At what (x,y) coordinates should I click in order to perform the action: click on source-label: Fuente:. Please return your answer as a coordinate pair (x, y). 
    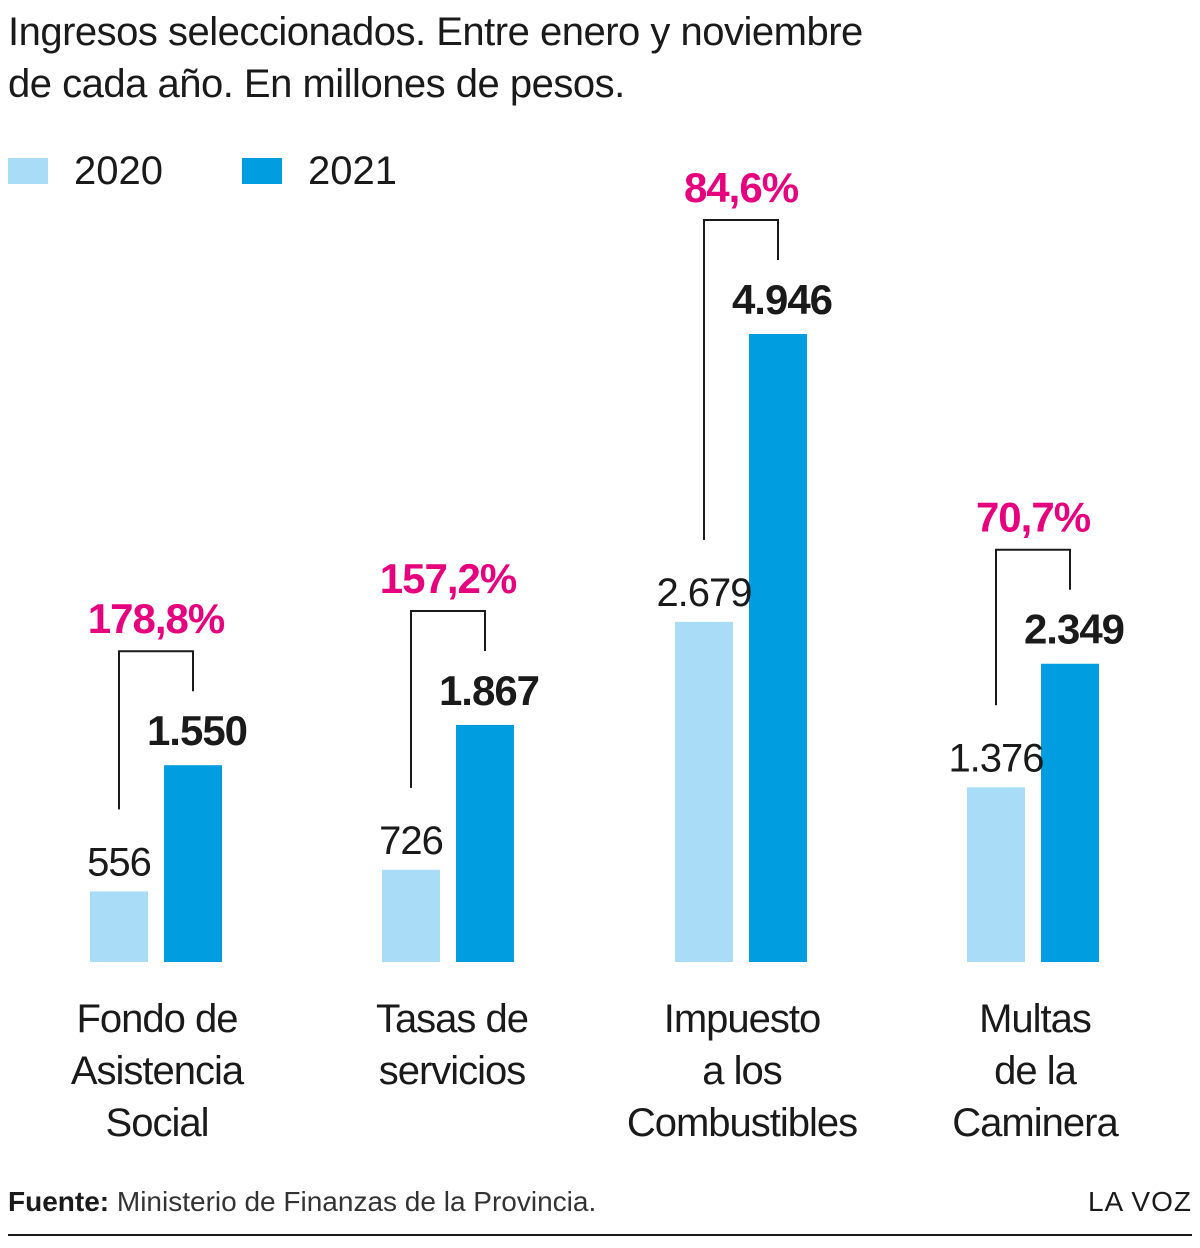
    Looking at the image, I should click on (59, 1201).